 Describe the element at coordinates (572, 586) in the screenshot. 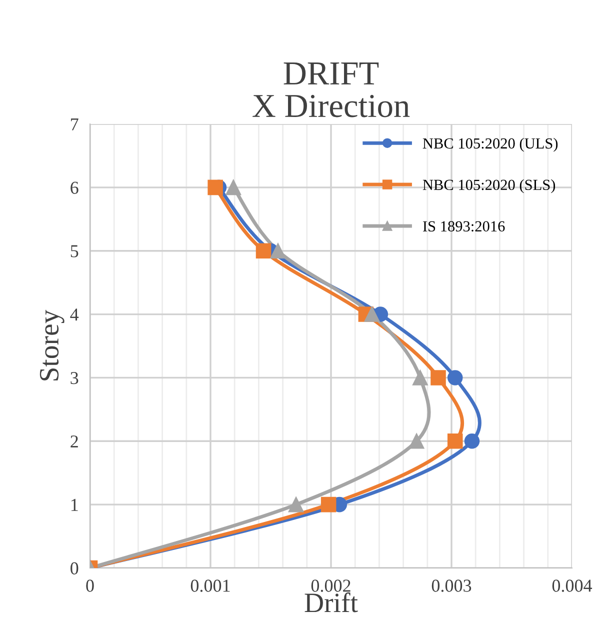

I see `x-tick-label: 0.004` at that location.